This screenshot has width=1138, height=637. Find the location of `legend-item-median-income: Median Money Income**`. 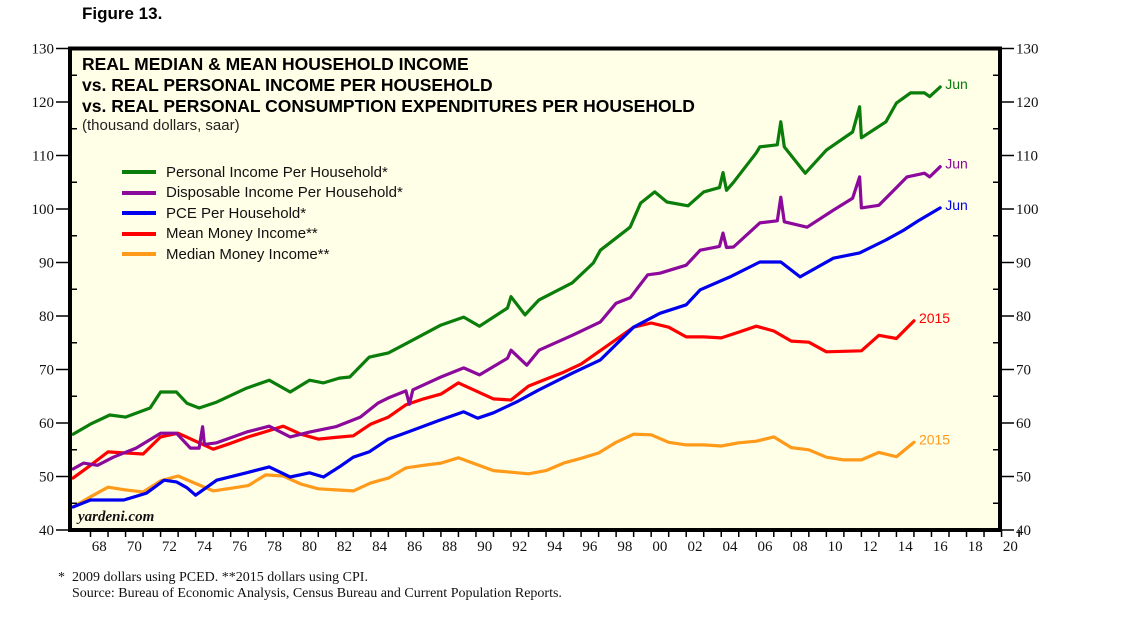

legend-item-median-income: Median Money Income** is located at coordinates (262, 254).